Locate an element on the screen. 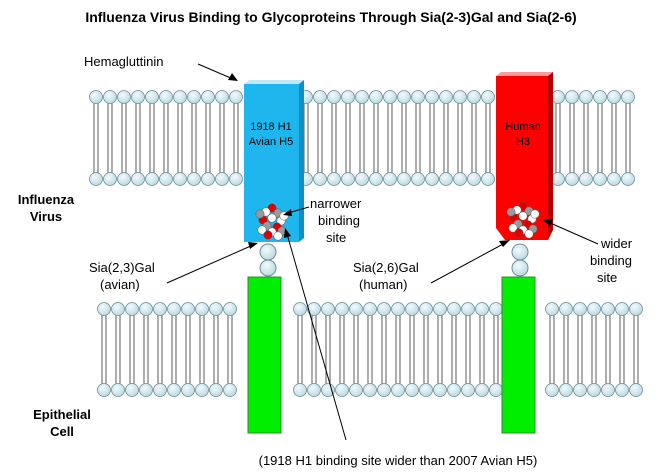 Image resolution: width=663 pixels, height=473 pixels. human-binding-molecule is located at coordinates (523, 220).